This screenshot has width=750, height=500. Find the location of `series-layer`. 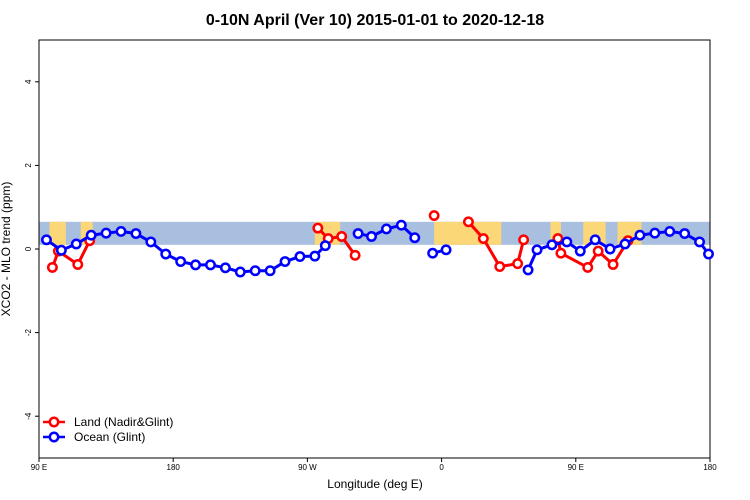

series-layer is located at coordinates (377, 244).